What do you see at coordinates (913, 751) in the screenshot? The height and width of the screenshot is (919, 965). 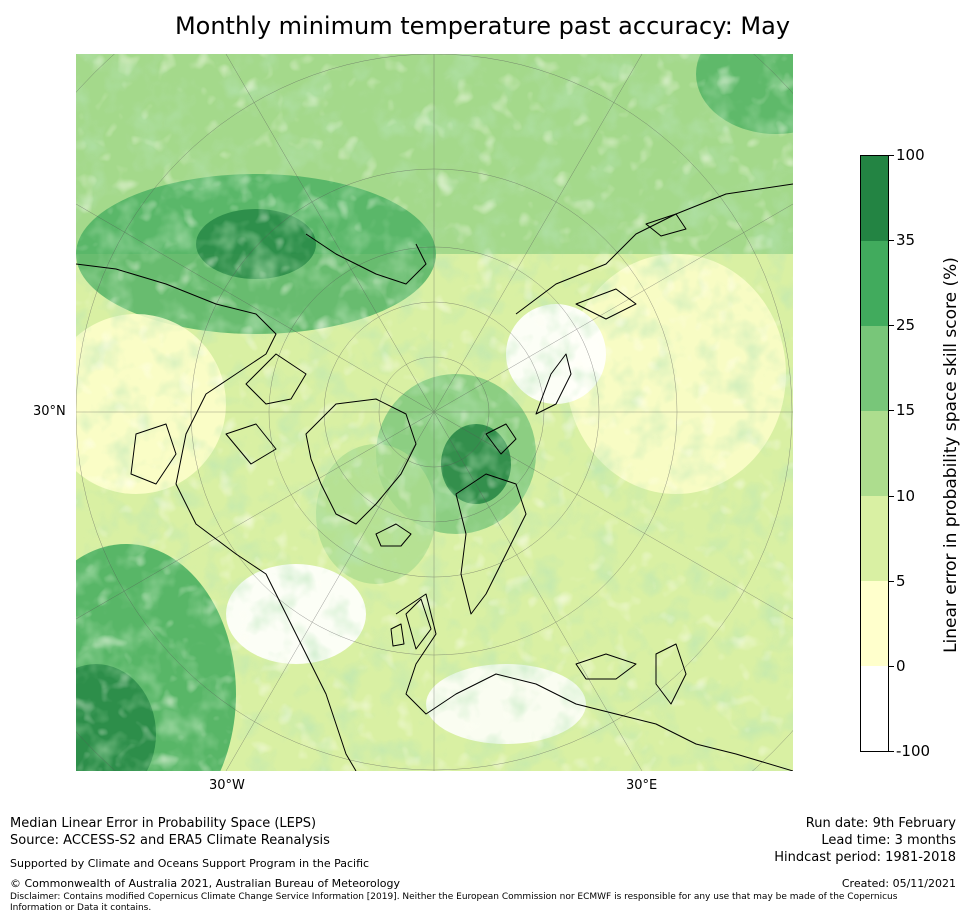 I see `colorbar-tick-label: -100` at bounding box center [913, 751].